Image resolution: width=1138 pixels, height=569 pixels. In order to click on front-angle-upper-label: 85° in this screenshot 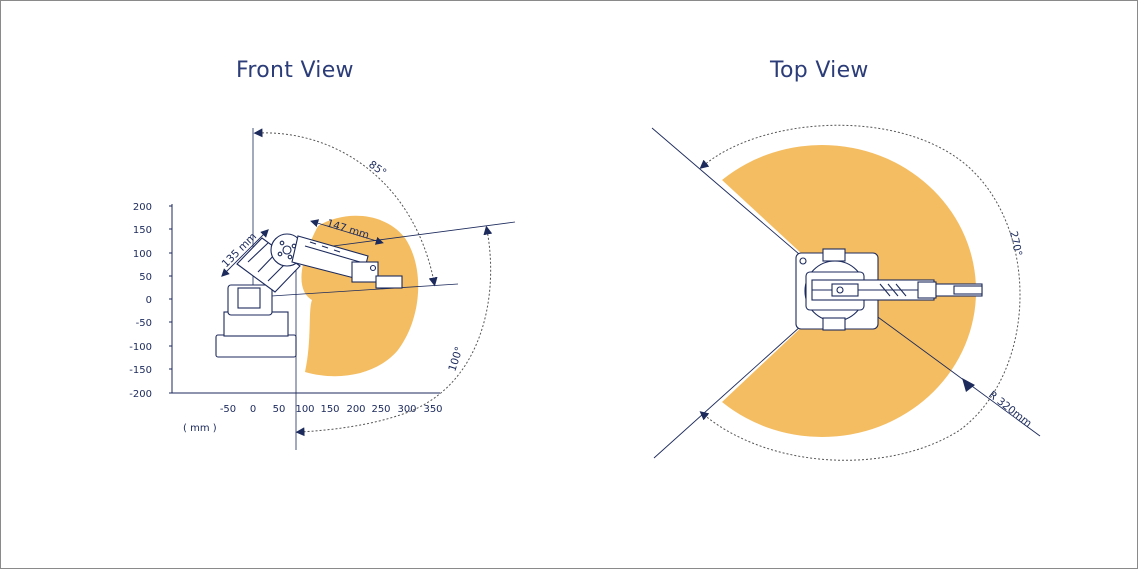, I will do `click(377, 169)`.